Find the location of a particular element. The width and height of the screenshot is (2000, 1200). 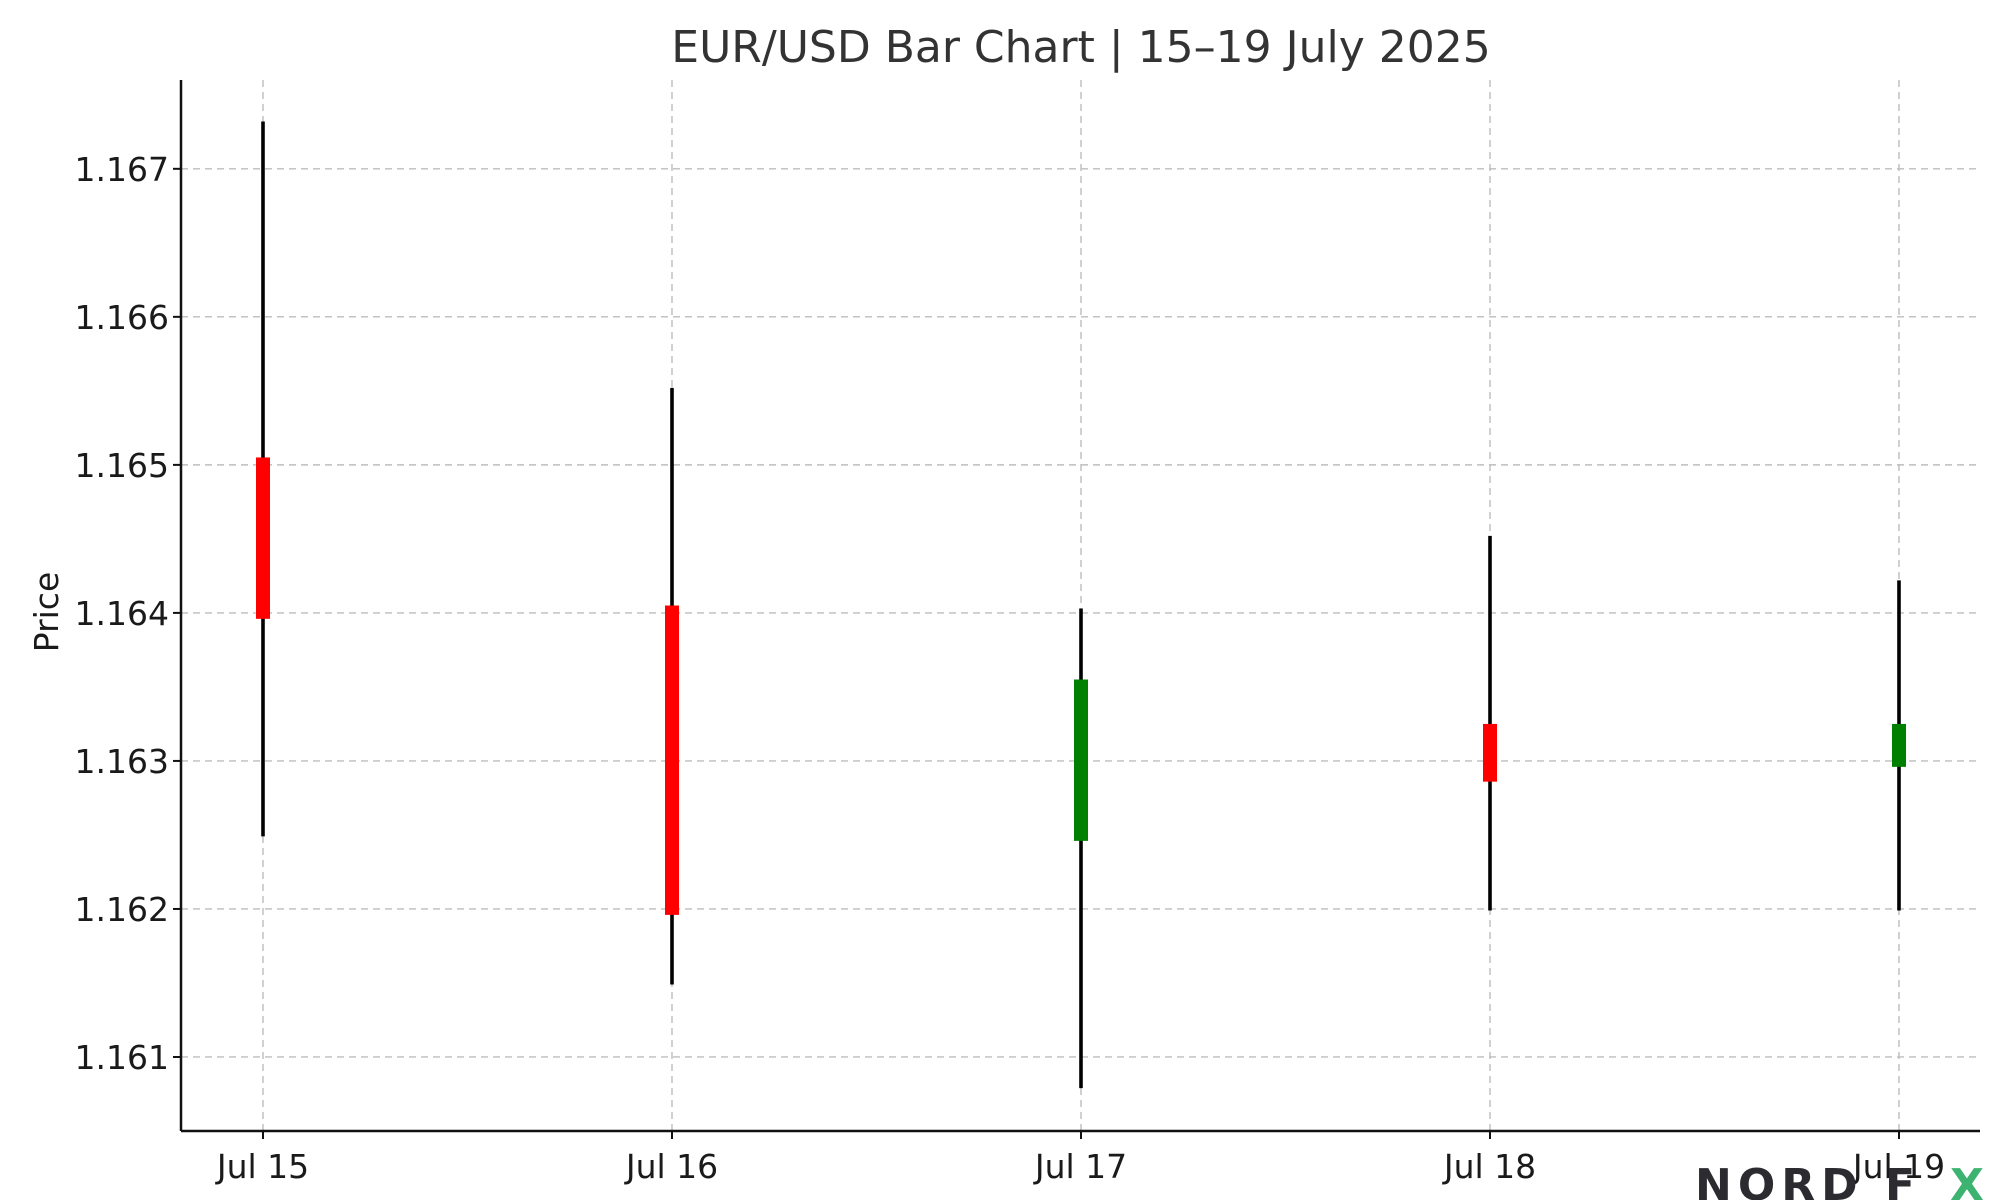

y-tick-label: 1.167 is located at coordinates (122, 169).